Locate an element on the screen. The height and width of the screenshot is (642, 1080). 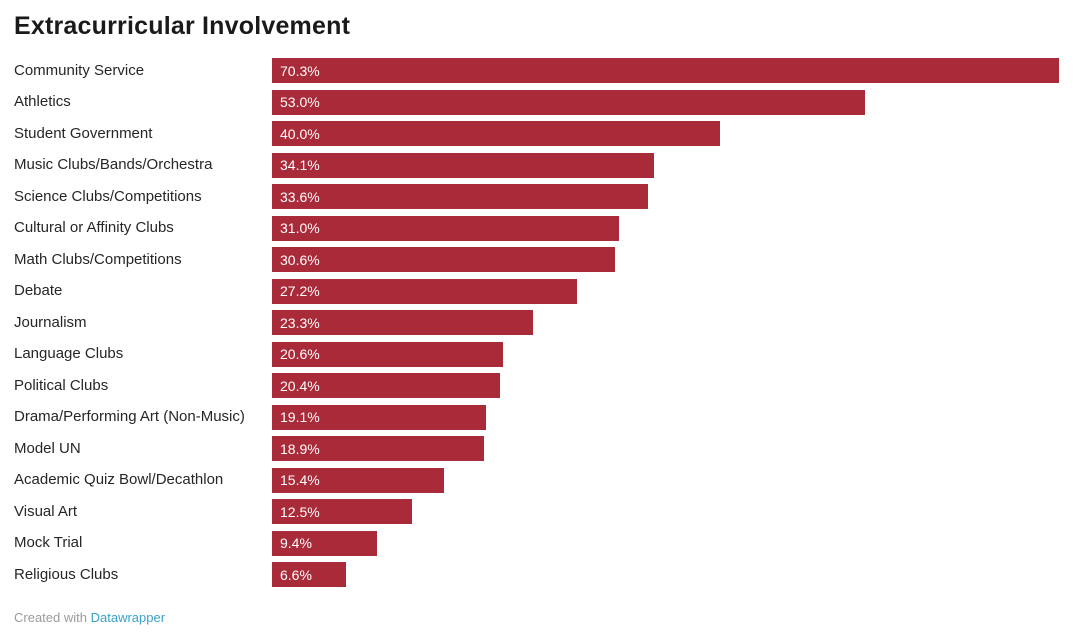
bar-row: Religious Clubs 6.6% is located at coordinates (536, 575).